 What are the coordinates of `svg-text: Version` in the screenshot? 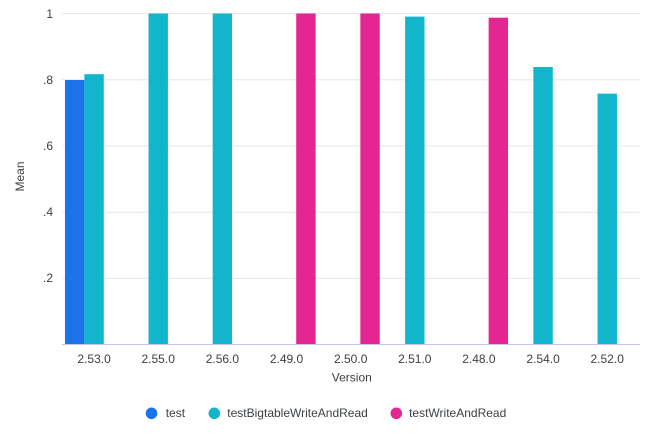 It's located at (352, 378).